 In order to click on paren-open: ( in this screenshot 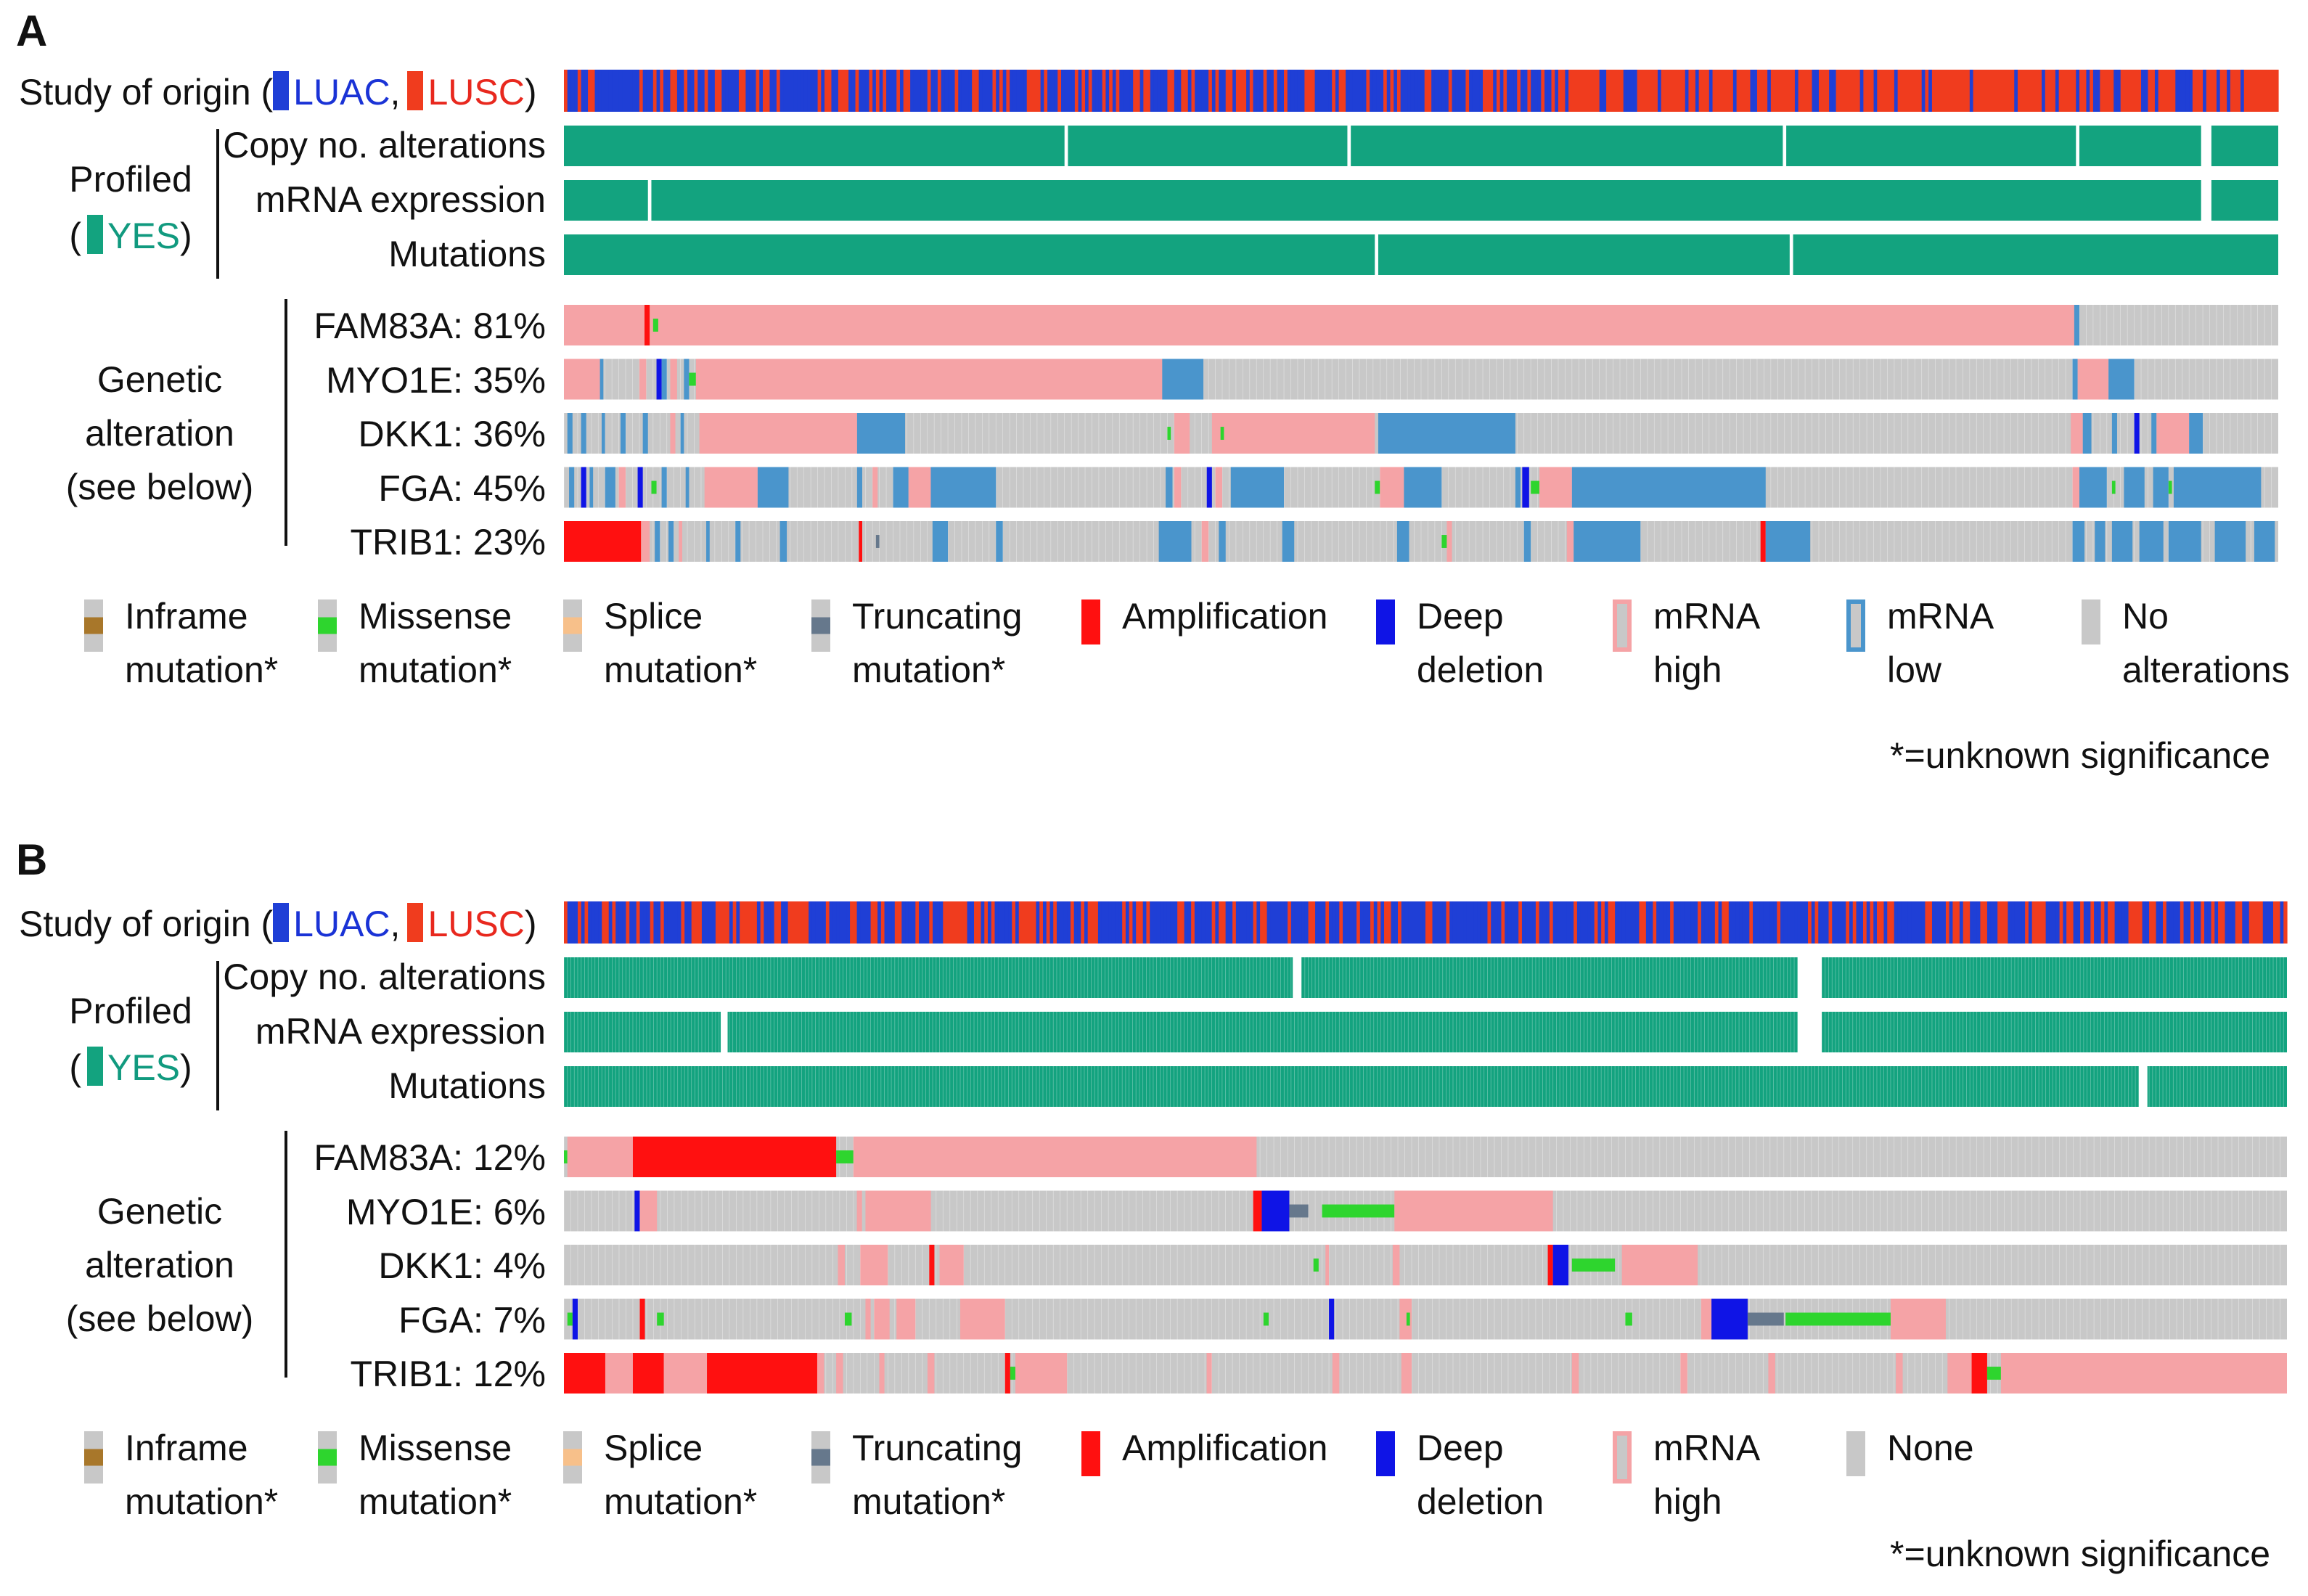, I will do `click(75, 236)`.